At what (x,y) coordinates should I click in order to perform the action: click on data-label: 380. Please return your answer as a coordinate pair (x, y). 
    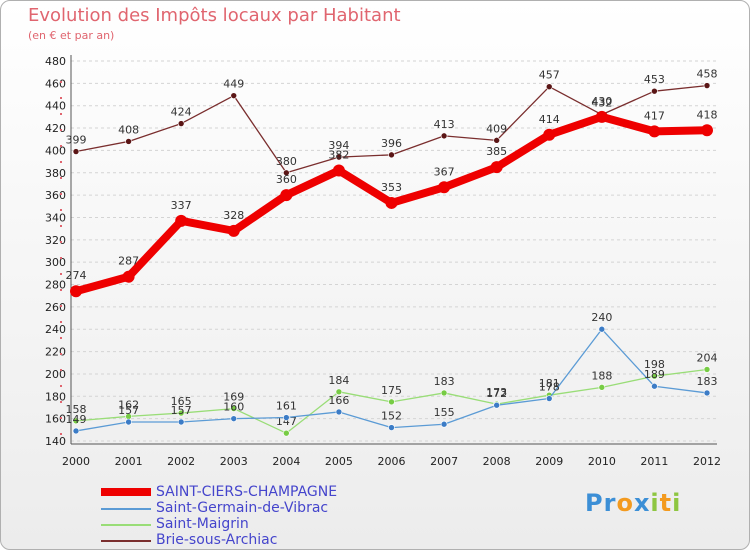
    Looking at the image, I should click on (286, 161).